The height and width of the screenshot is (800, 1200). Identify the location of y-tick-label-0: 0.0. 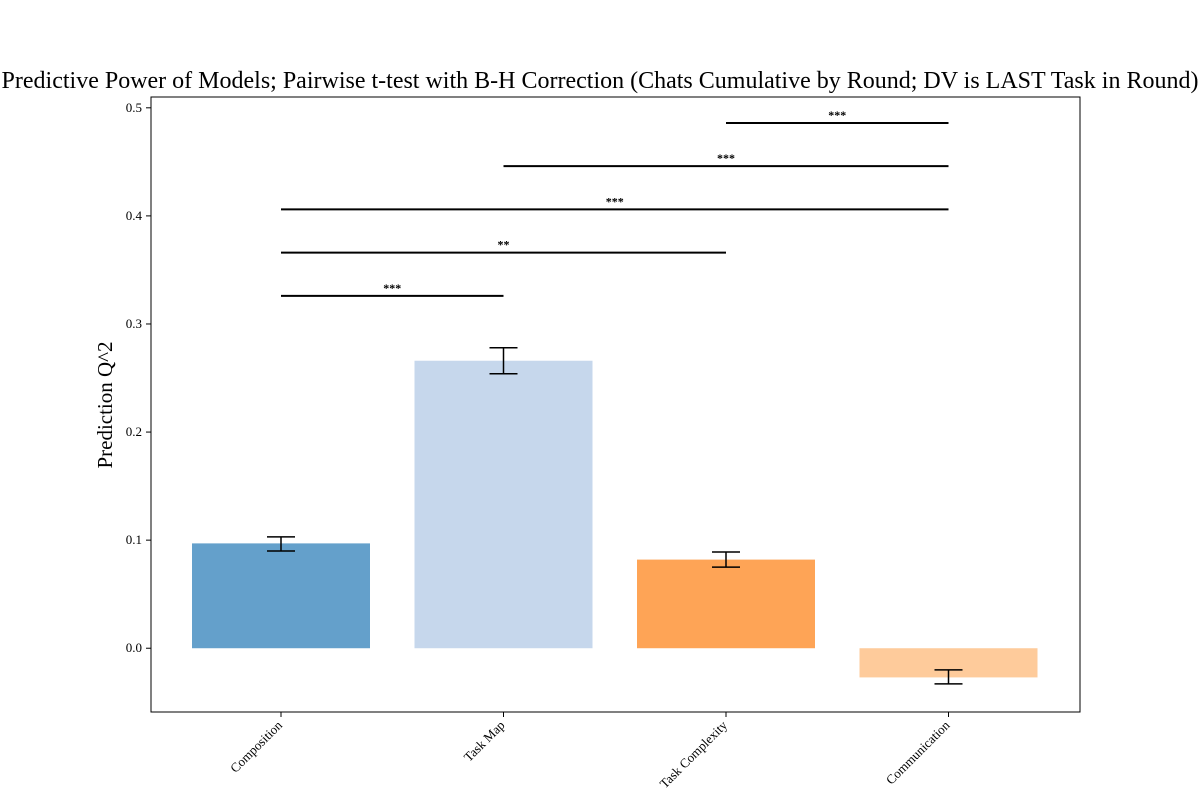
(134, 647).